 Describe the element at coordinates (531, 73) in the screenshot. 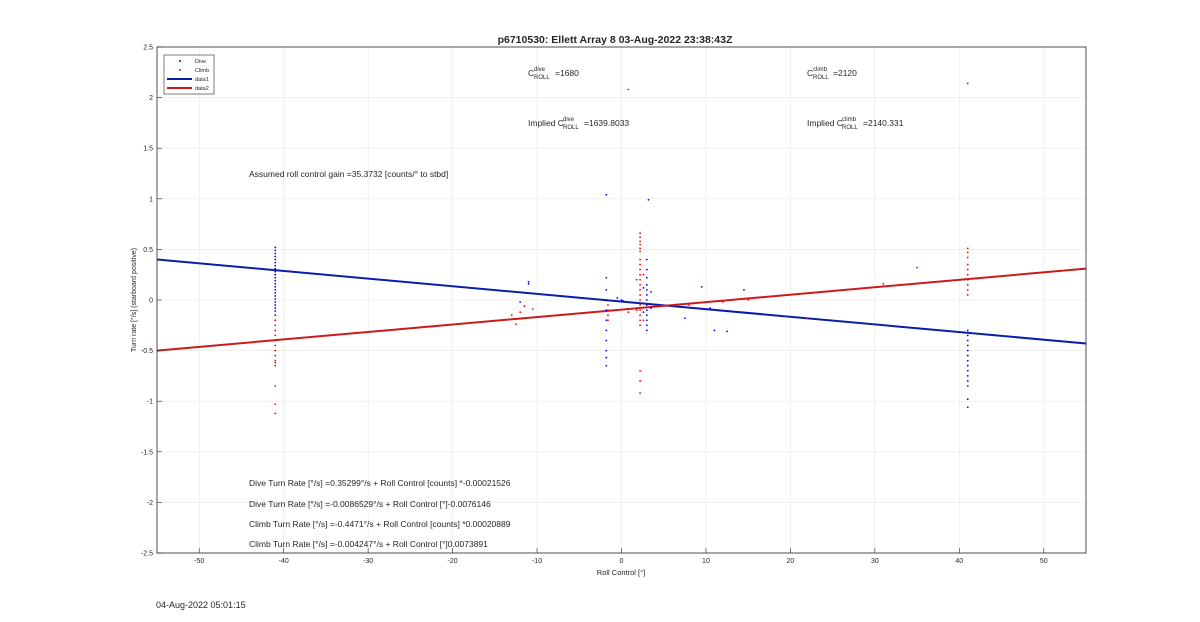

I see `c-roll-dive-base: C` at that location.